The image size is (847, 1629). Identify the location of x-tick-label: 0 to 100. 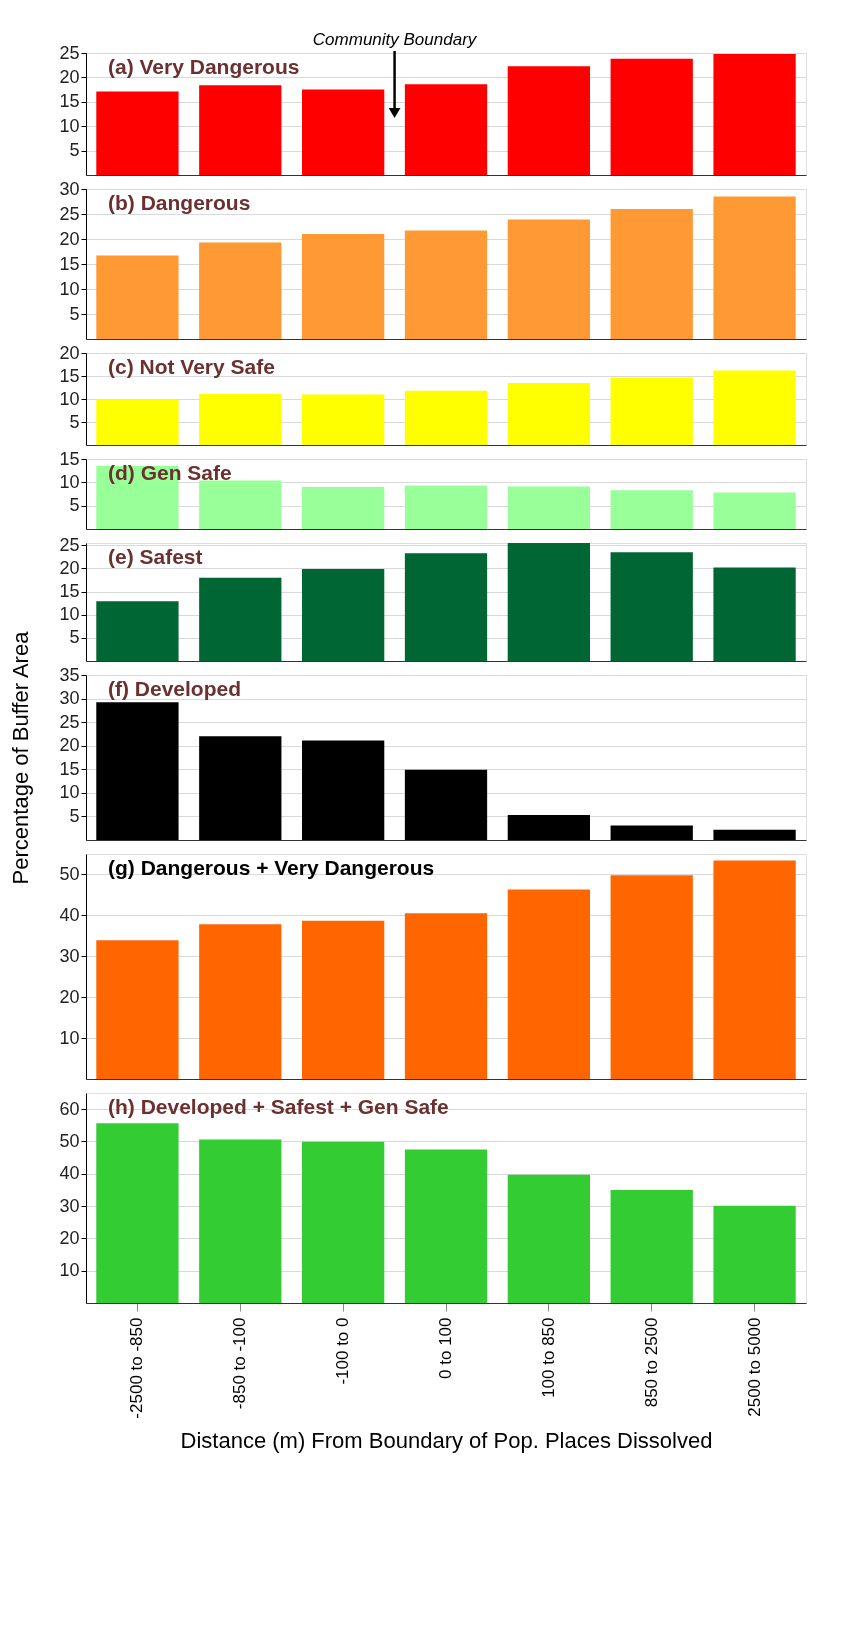
(445, 1348).